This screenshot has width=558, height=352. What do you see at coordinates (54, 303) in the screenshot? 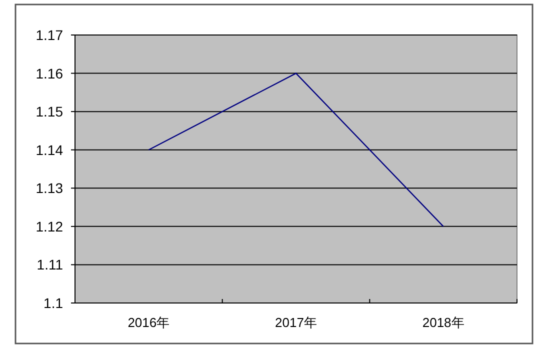
I see `y-tick-label: 1.1` at bounding box center [54, 303].